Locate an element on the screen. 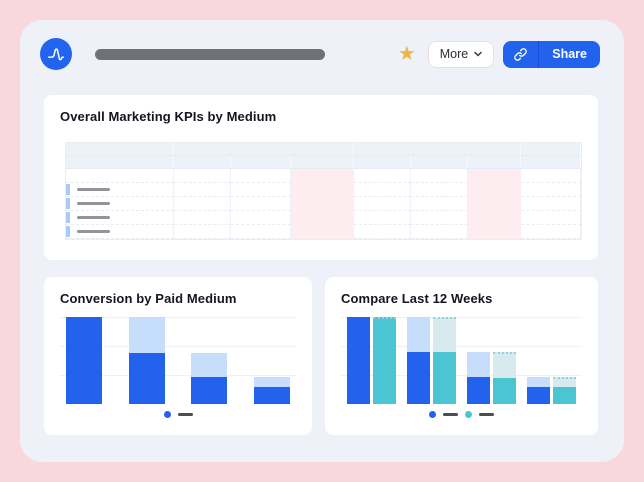 This screenshot has height=482, width=644. legend-blue-dot is located at coordinates (432, 414).